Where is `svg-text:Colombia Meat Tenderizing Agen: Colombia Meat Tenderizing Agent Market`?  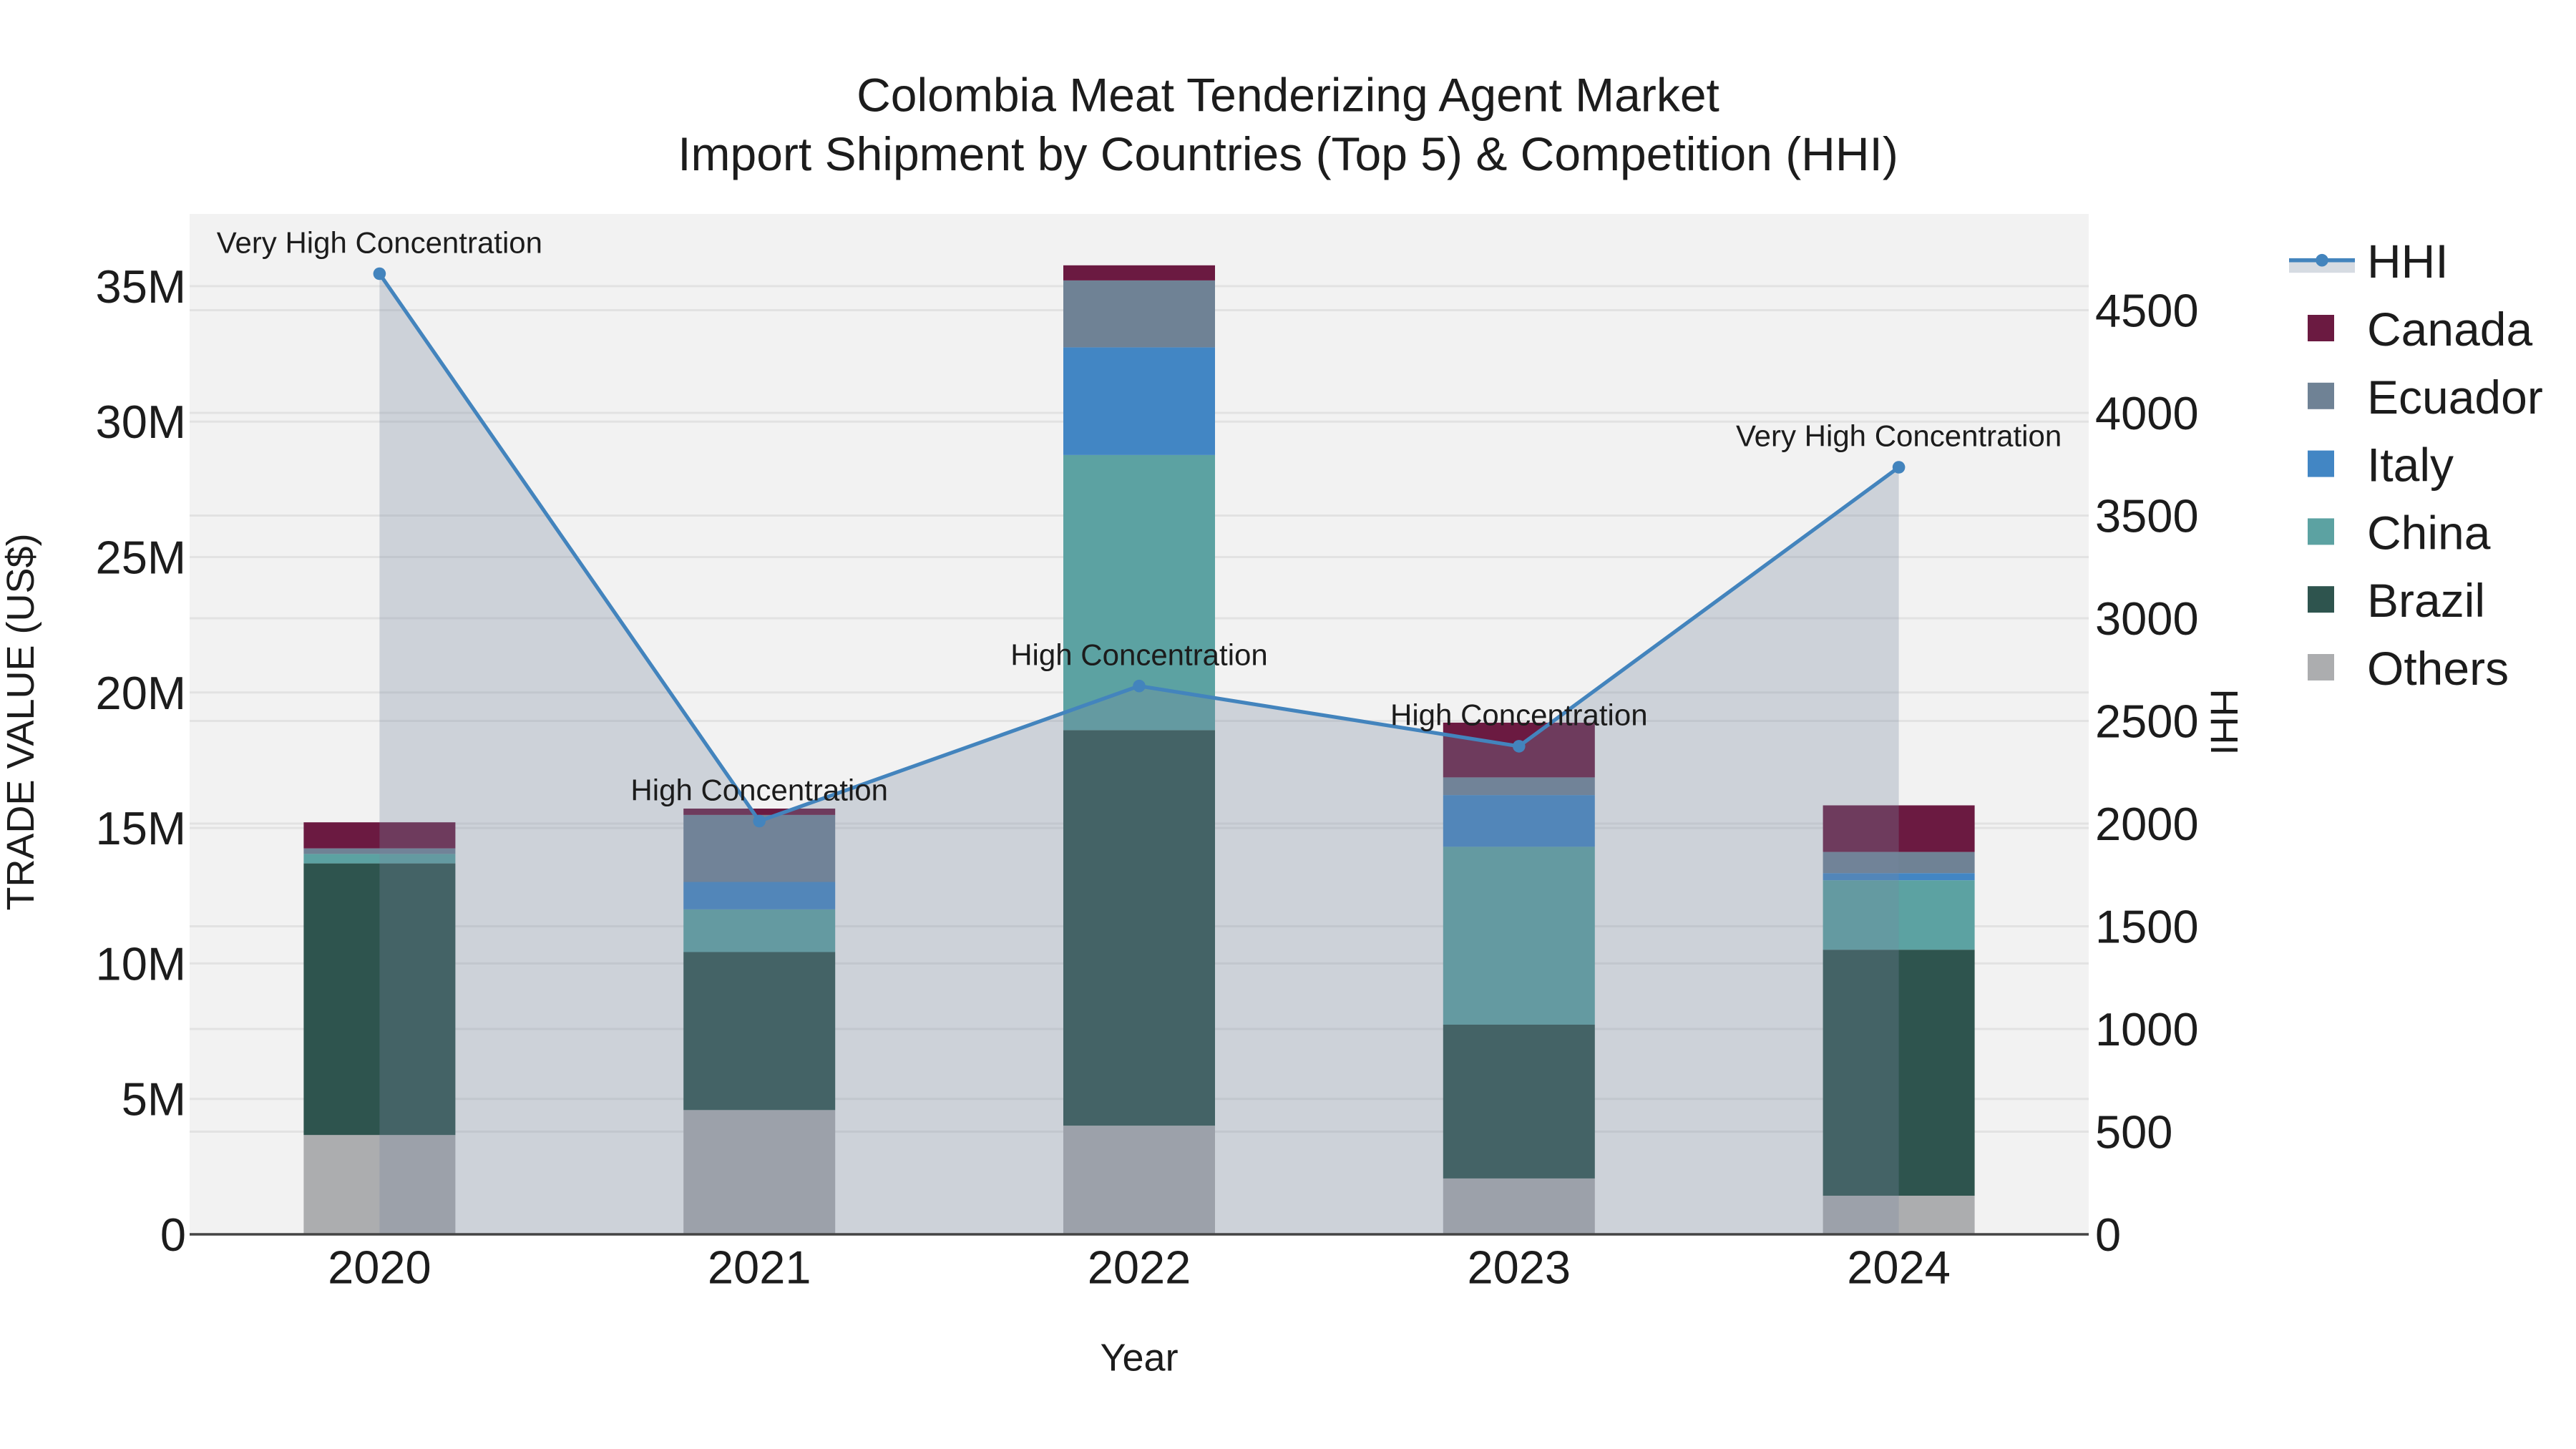
svg-text:Colombia Meat Tenderizing Agen: Colombia Meat Tenderizing Agent Market is located at coordinates (1288, 95).